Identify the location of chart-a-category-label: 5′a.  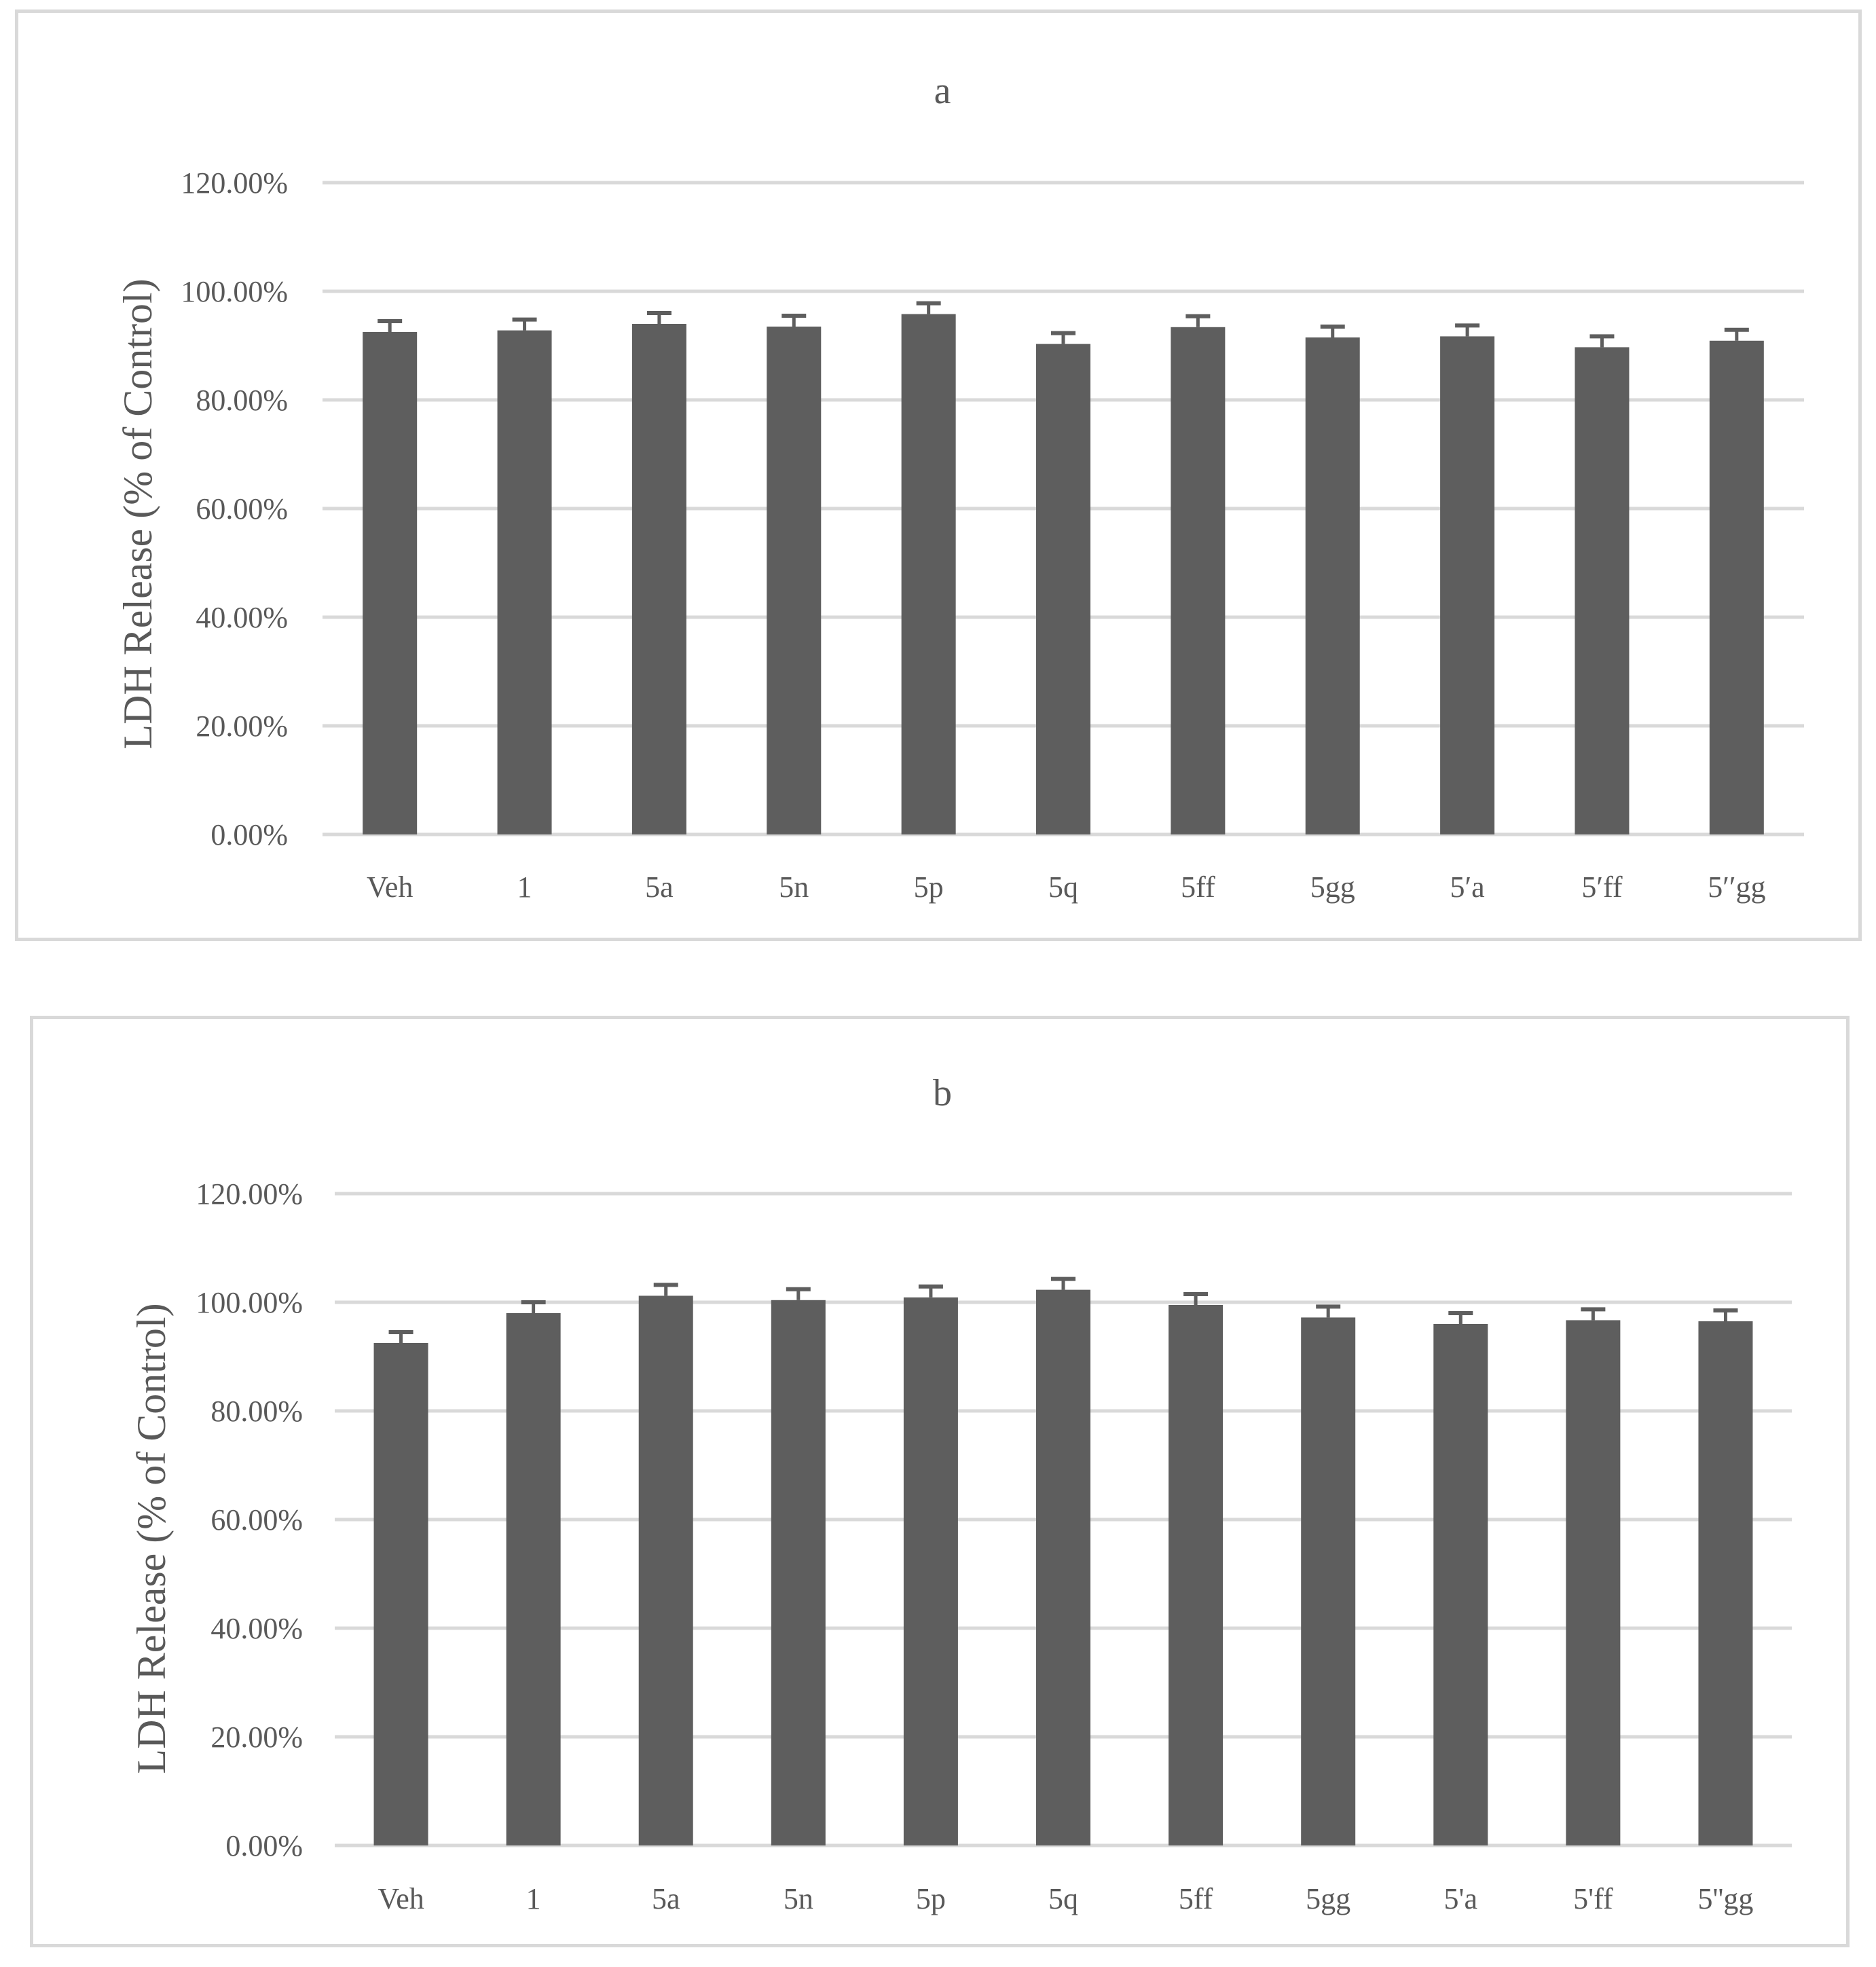
(1467, 887).